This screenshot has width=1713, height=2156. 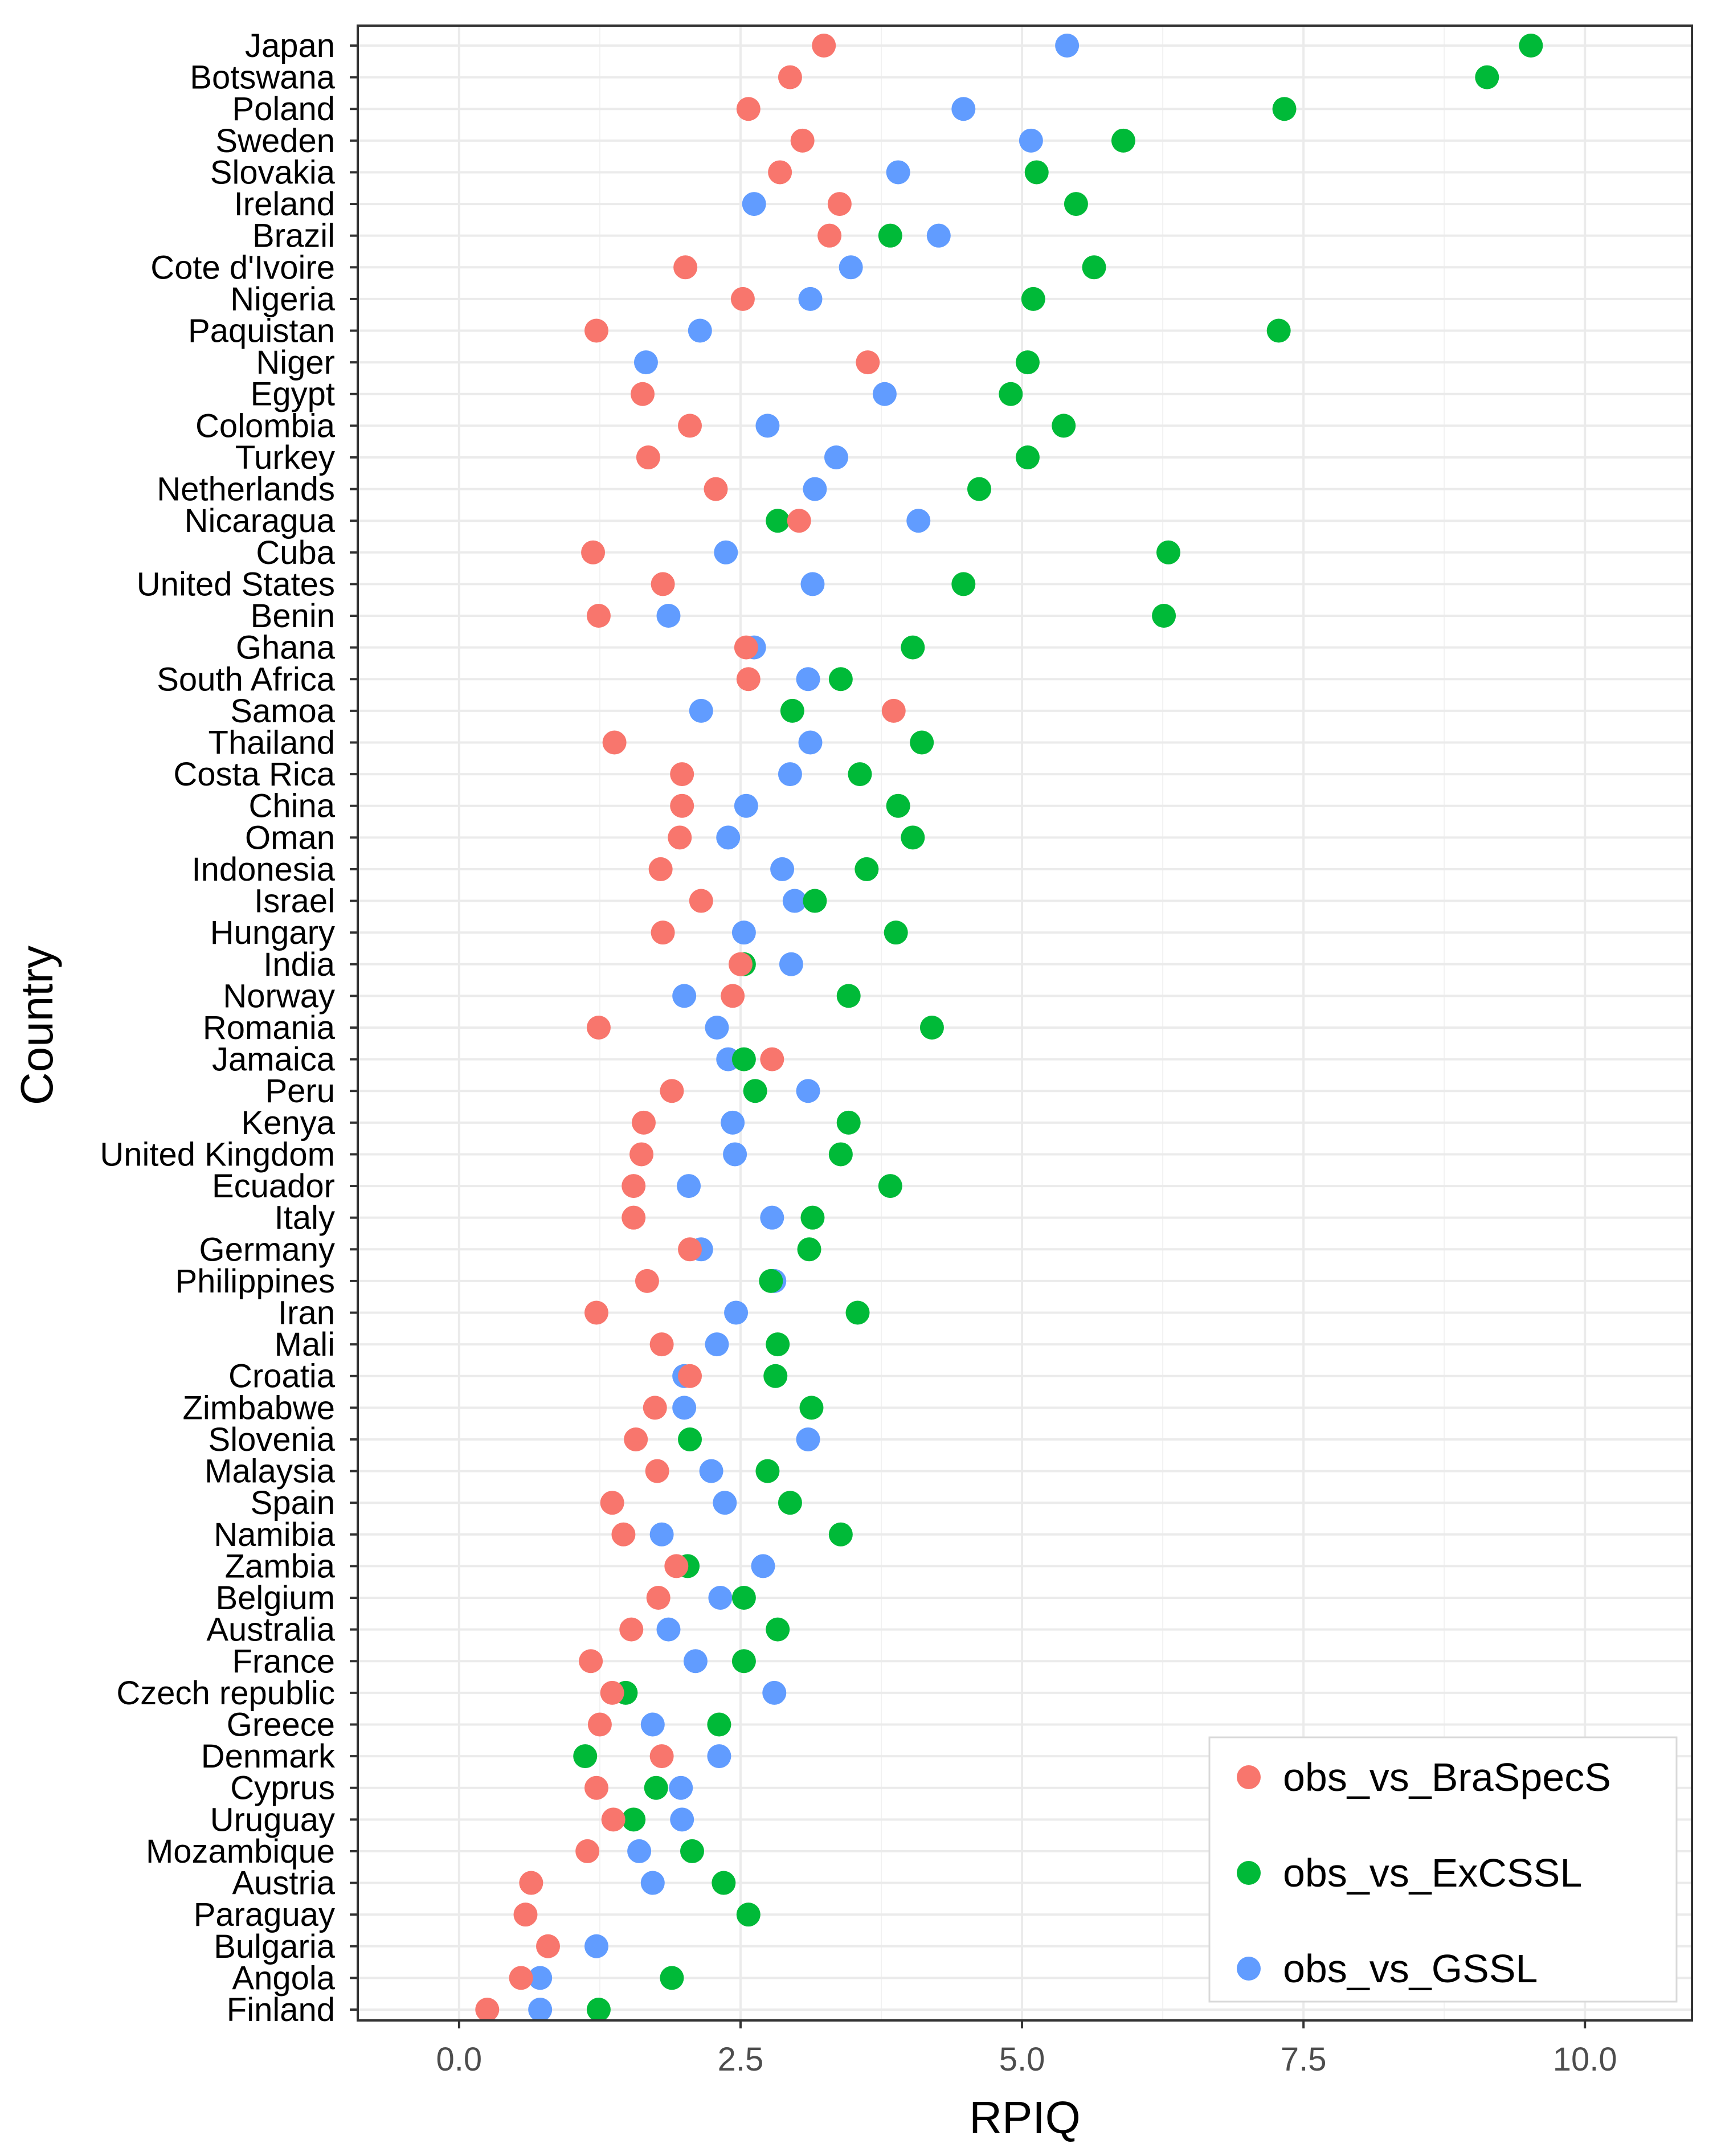 I want to click on point-obs-vs-gssl-india, so click(x=791, y=964).